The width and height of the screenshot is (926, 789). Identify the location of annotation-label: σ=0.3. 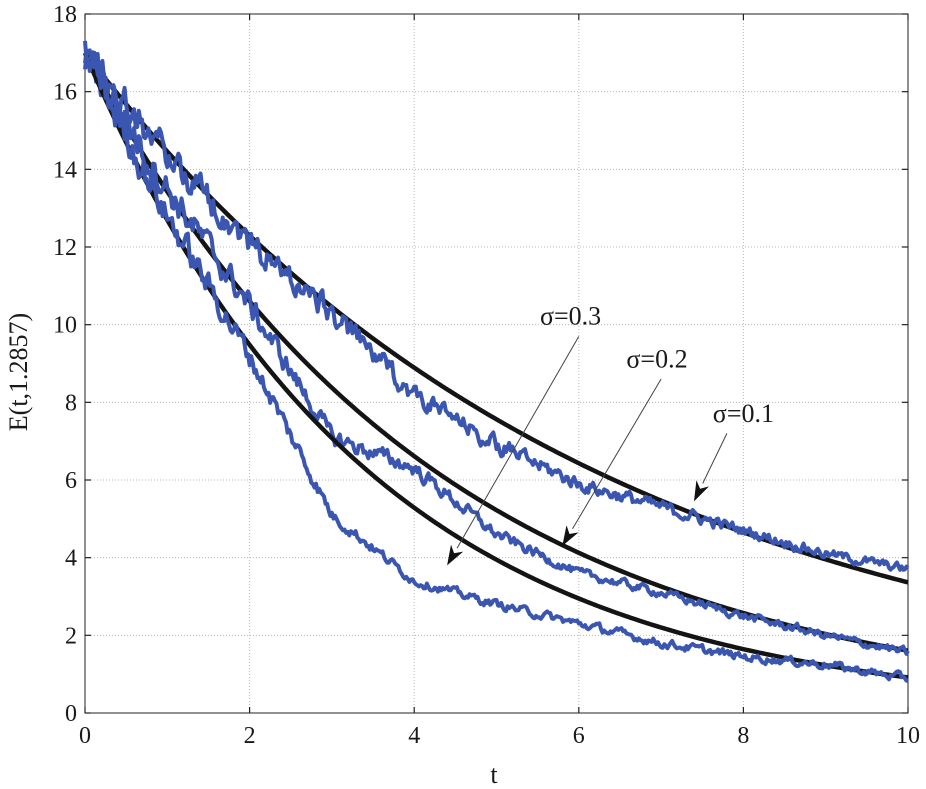
(570, 316).